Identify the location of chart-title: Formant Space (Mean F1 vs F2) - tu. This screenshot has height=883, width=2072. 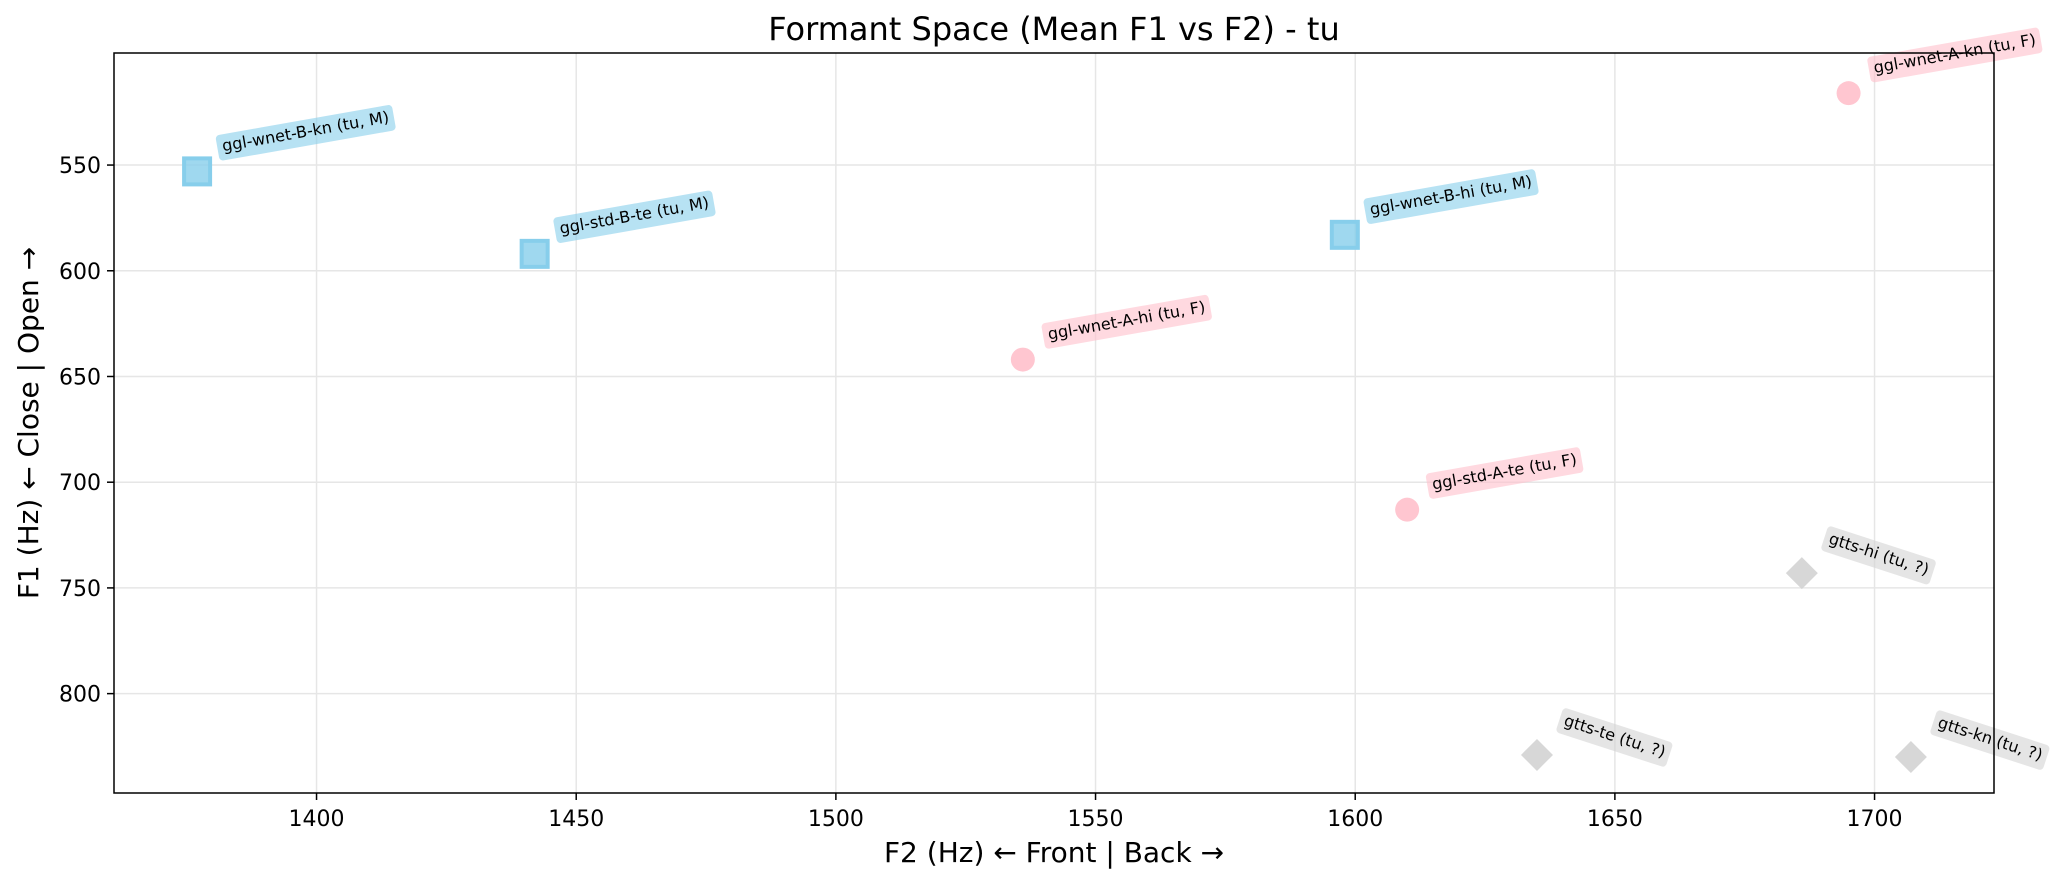
(1053, 29).